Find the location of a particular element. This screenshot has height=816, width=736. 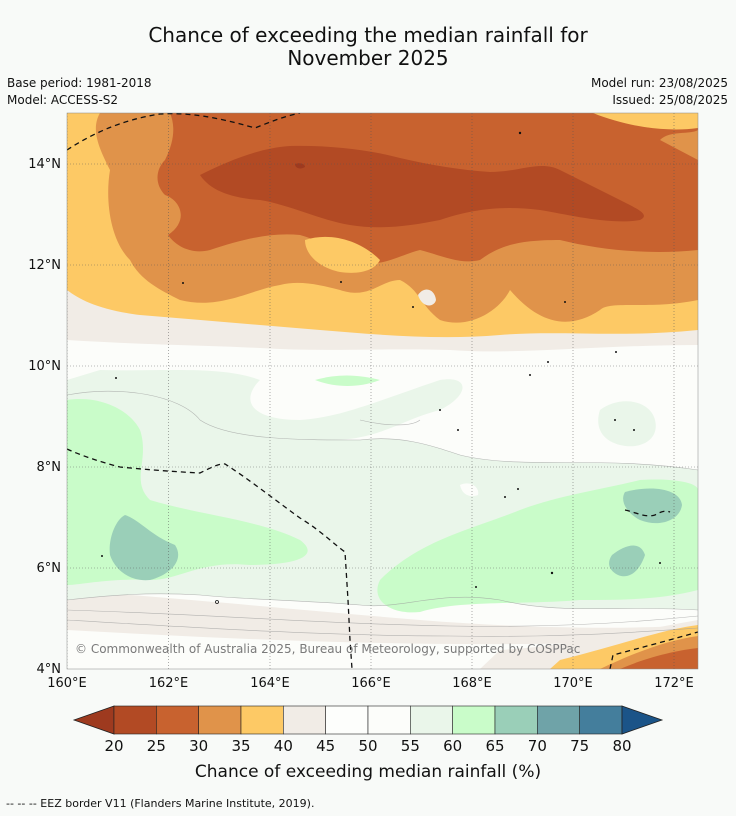

colorbar-tick-label: 70 is located at coordinates (537, 746).